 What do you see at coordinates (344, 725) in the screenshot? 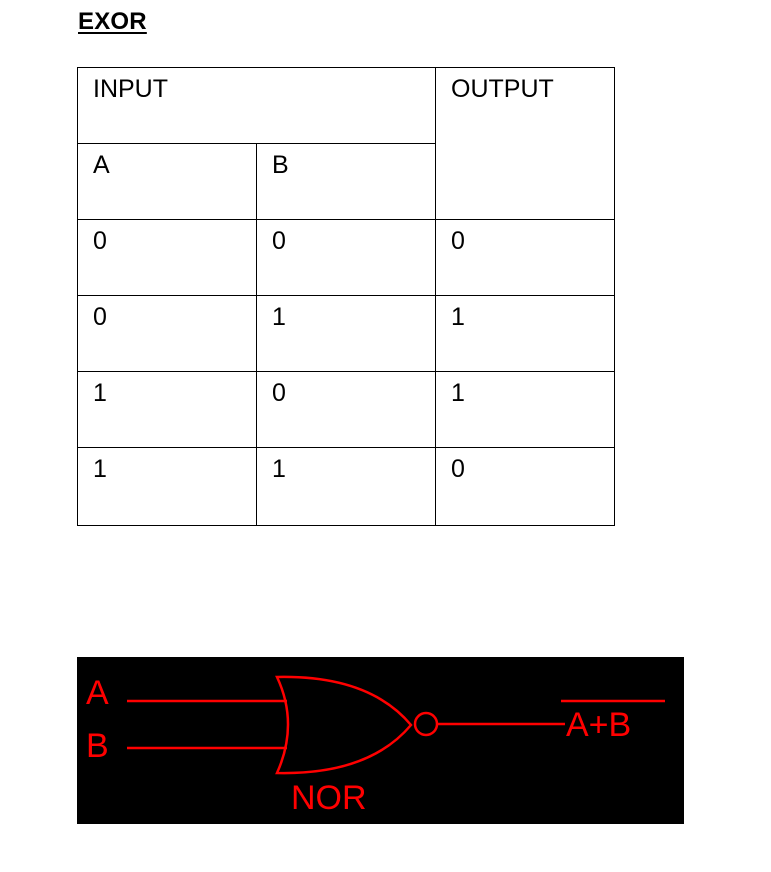
I see `nor-gate-body` at bounding box center [344, 725].